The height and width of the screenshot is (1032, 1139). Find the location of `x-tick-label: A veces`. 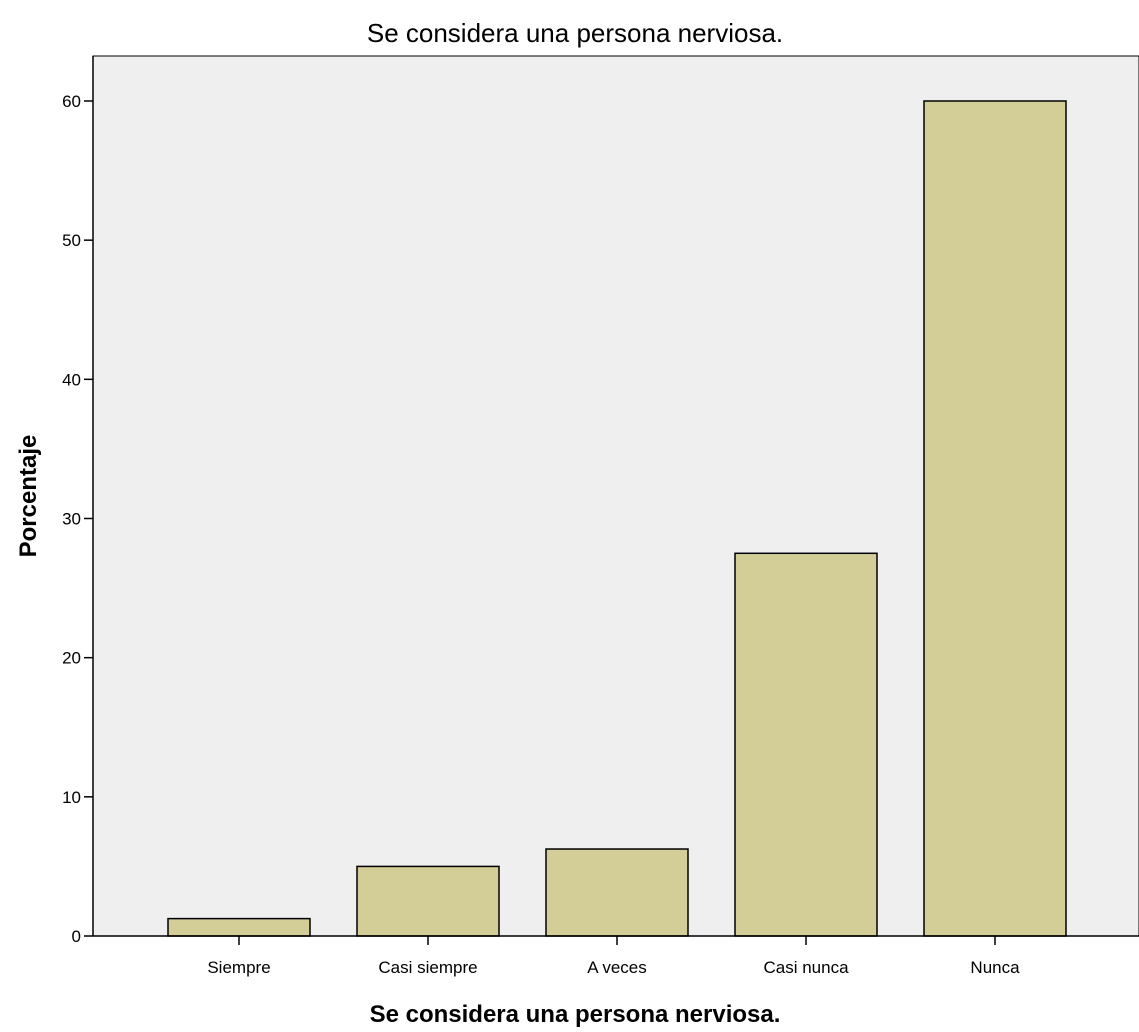

x-tick-label: A veces is located at coordinates (617, 967).